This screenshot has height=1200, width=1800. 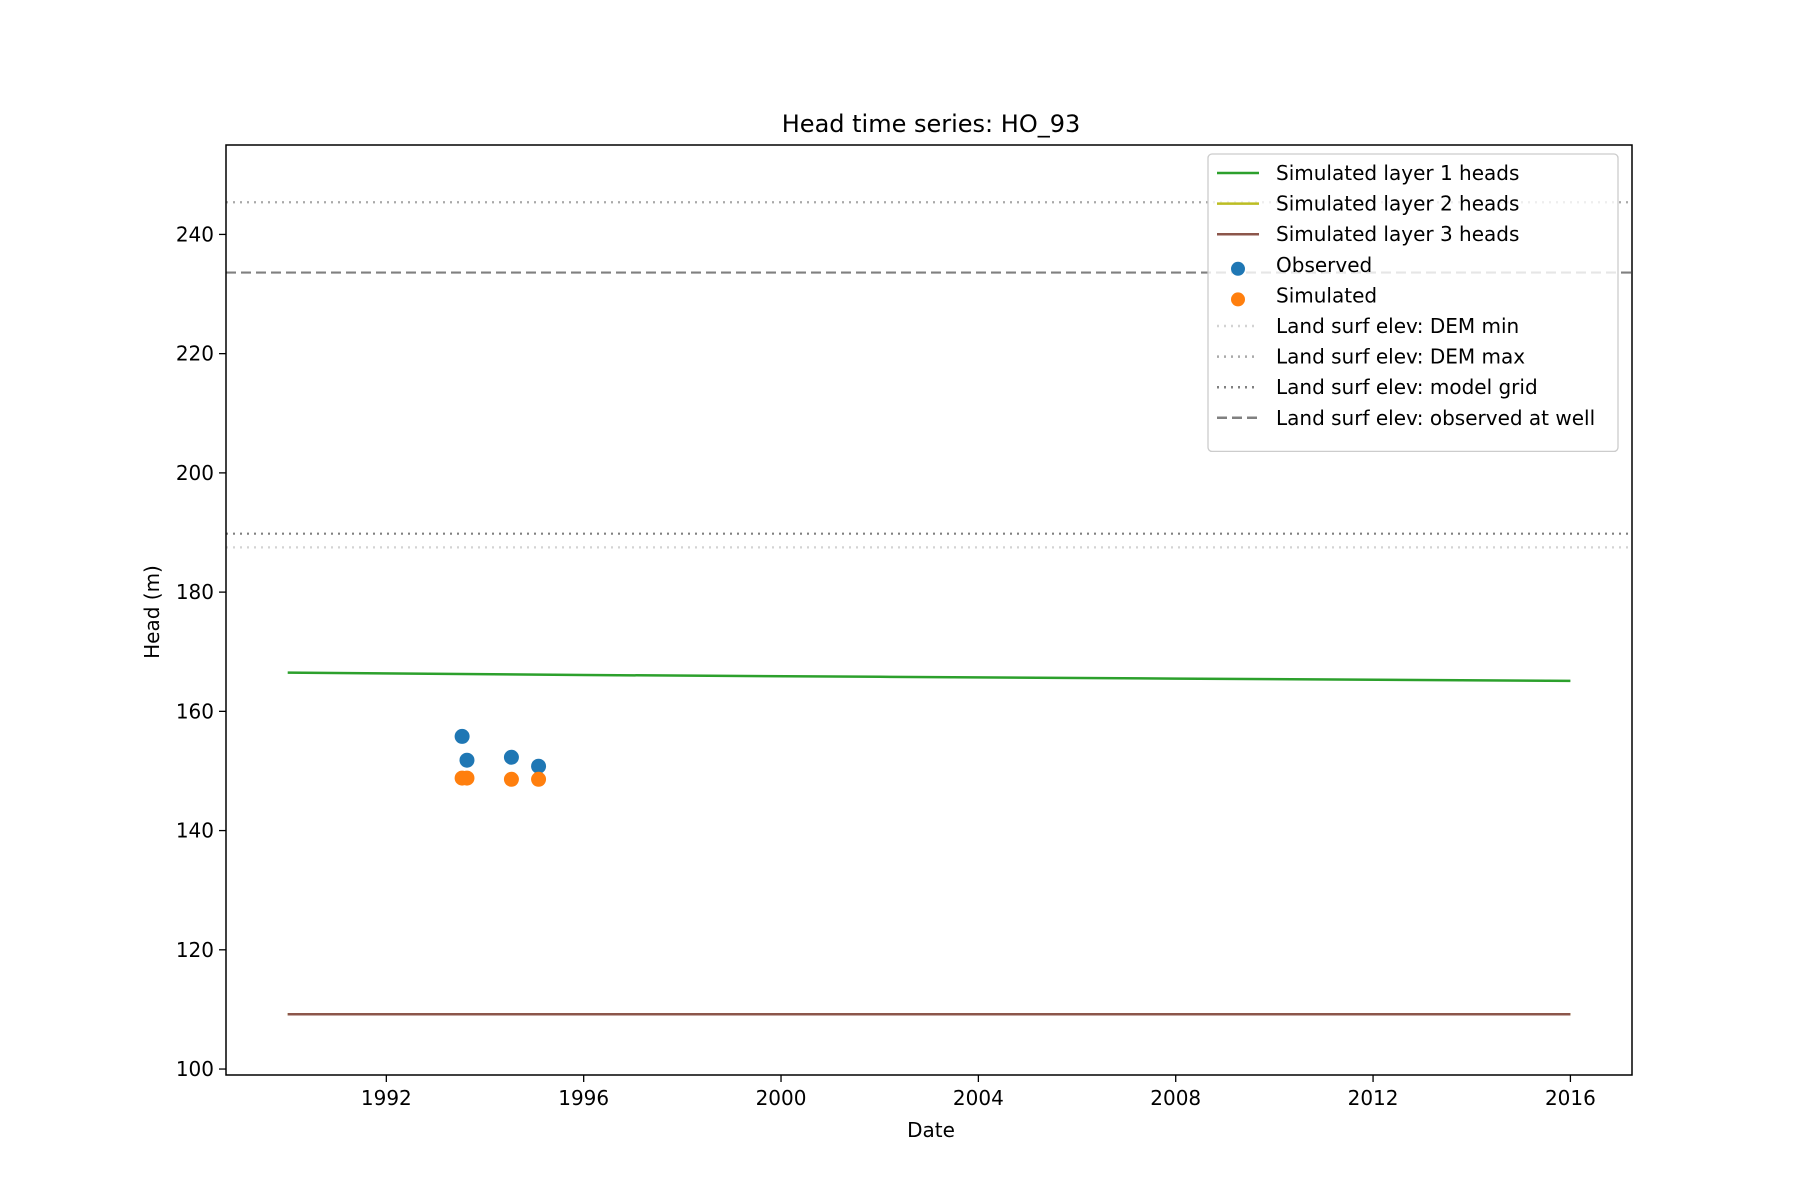 I want to click on legend-label: Land surf elev: model grid, so click(x=1407, y=387).